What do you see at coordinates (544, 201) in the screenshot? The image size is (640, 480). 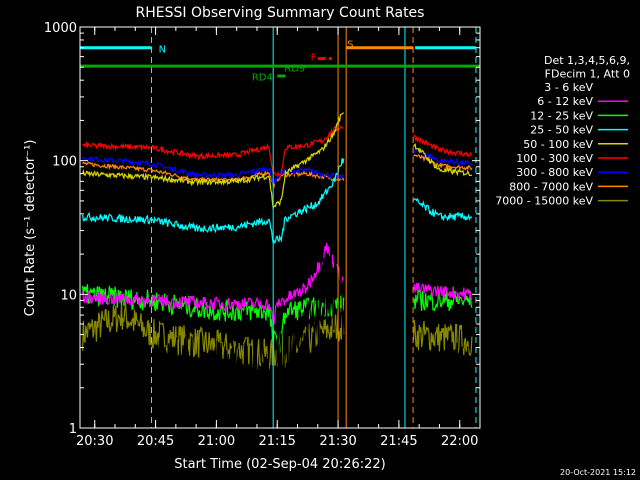 I see `legend-label-8: 7000 - 15000 keV` at bounding box center [544, 201].